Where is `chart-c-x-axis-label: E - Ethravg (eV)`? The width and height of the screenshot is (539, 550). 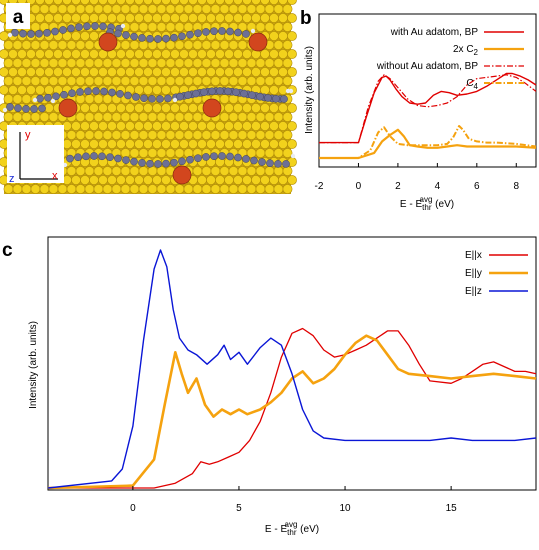 chart-c-x-axis-label: E - Ethravg (eV) is located at coordinates (292, 528).